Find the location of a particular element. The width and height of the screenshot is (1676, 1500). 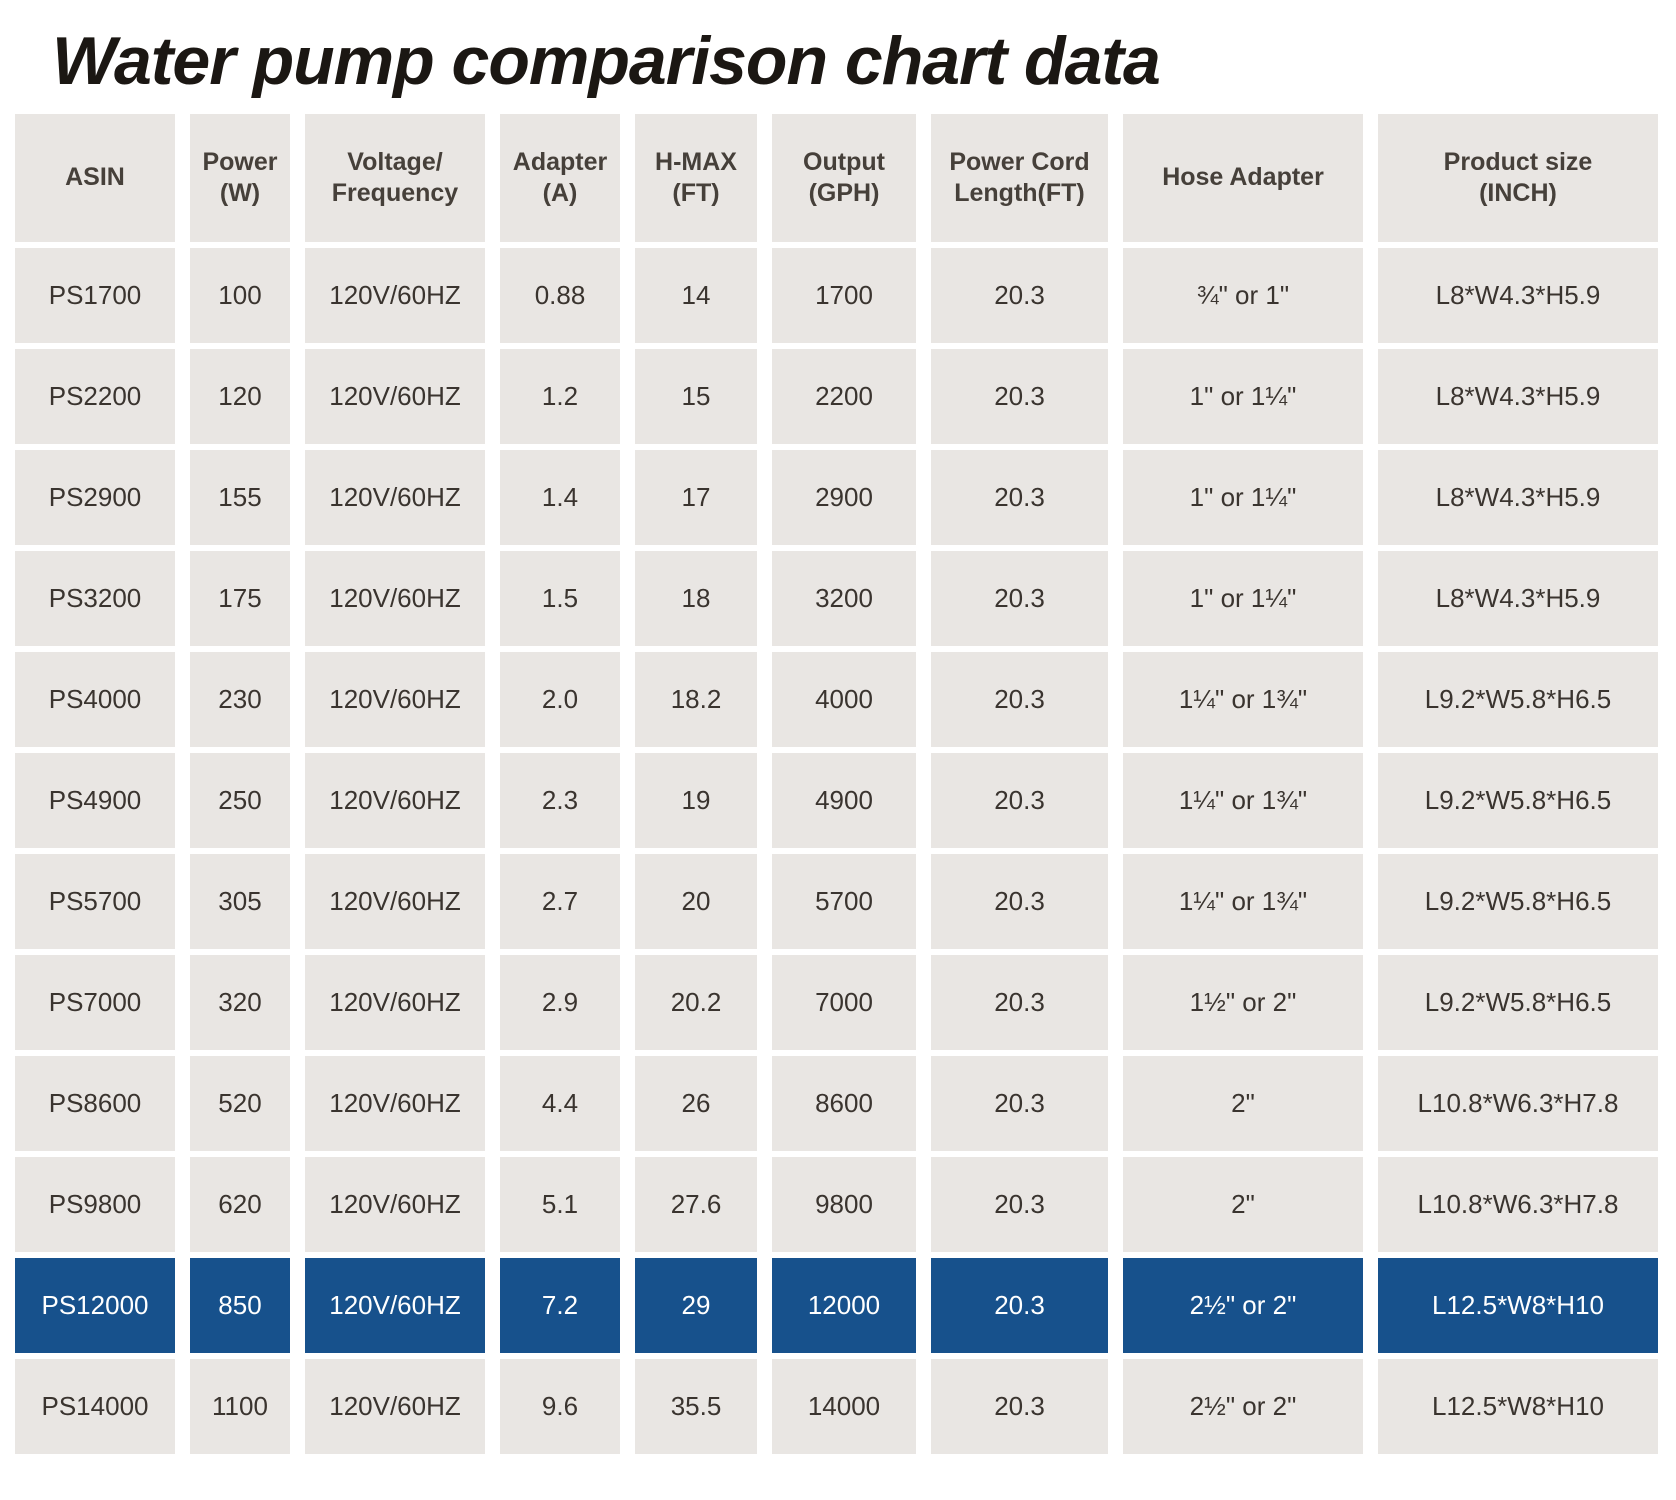

table-cell: PS14000 is located at coordinates (95, 1406).